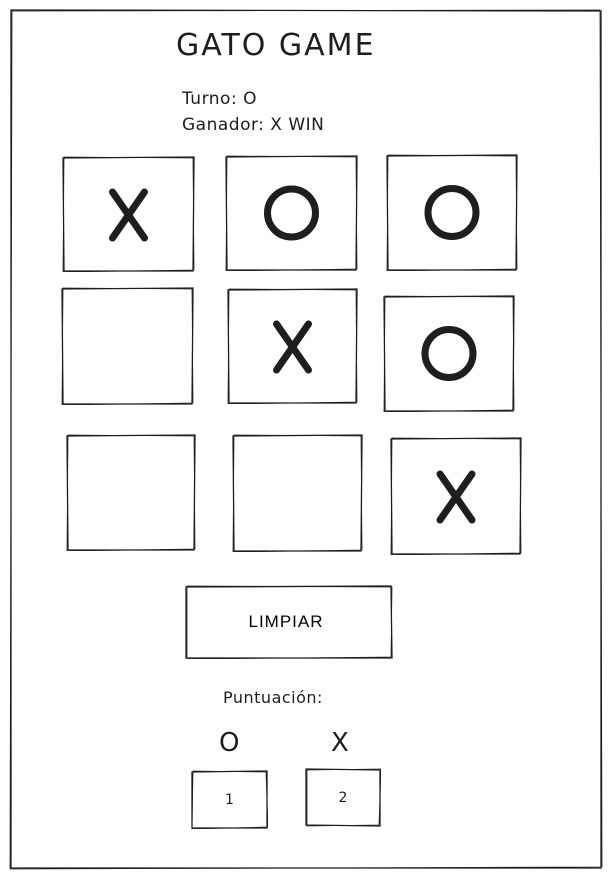  What do you see at coordinates (253, 125) in the screenshot?
I see `winner-indicator: Ganador: X WIN` at bounding box center [253, 125].